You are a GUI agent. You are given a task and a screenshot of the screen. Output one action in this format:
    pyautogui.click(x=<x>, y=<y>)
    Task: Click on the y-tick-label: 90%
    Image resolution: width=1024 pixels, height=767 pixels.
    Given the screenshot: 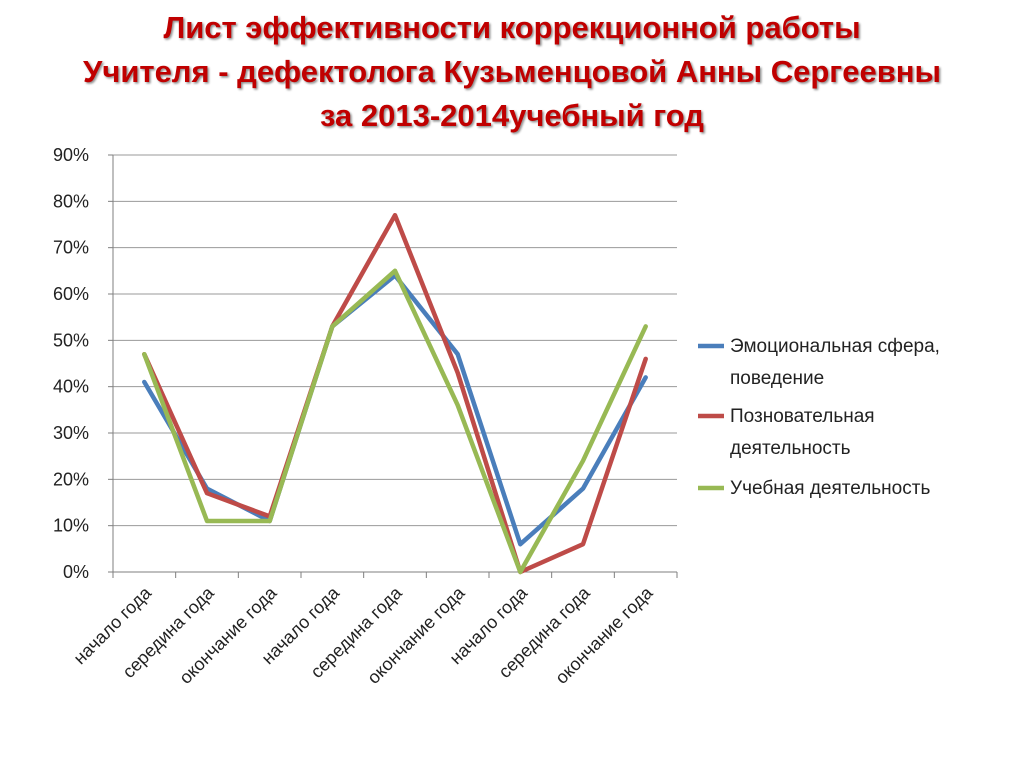 What is the action you would take?
    pyautogui.click(x=71, y=155)
    